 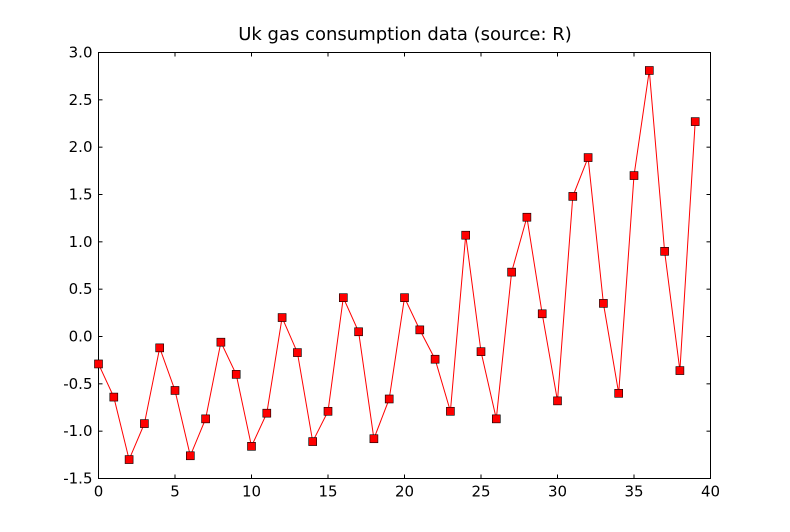 What do you see at coordinates (81, 337) in the screenshot?
I see `y-tick-label: 0.0` at bounding box center [81, 337].